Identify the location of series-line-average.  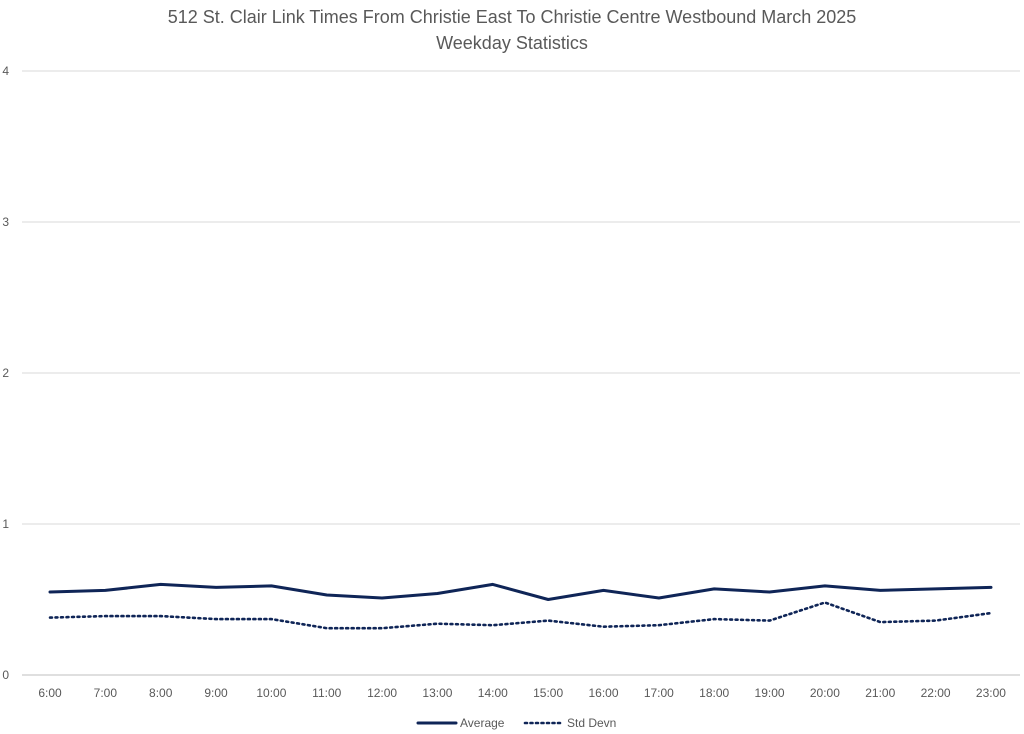
(520, 591).